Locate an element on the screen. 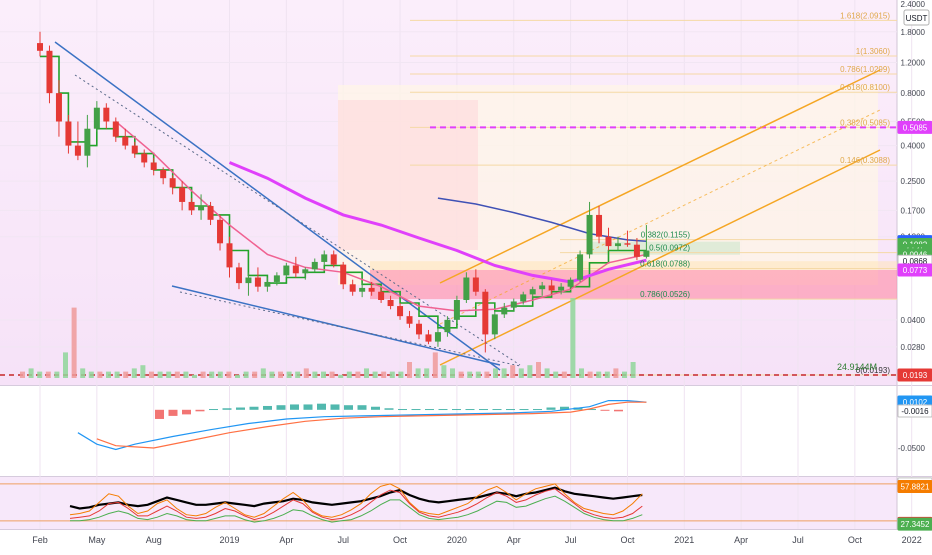  y-axis-tick-label: 0.0280 is located at coordinates (913, 347).